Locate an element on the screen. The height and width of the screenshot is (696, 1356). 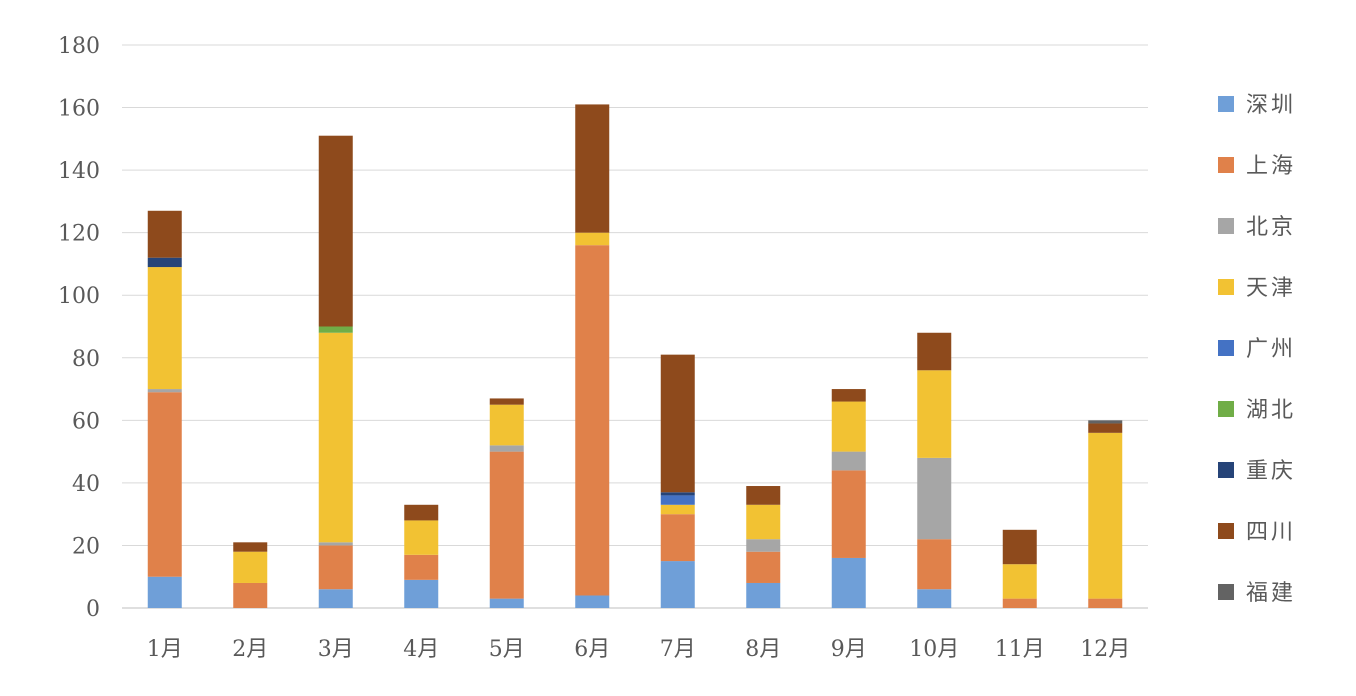
x-tick-label: 9月 is located at coordinates (849, 649).